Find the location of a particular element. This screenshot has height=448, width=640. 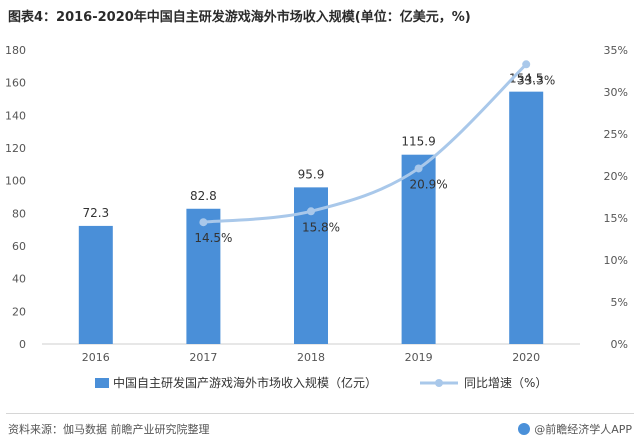

y-right-tick-label: 20% is located at coordinates (616, 176).